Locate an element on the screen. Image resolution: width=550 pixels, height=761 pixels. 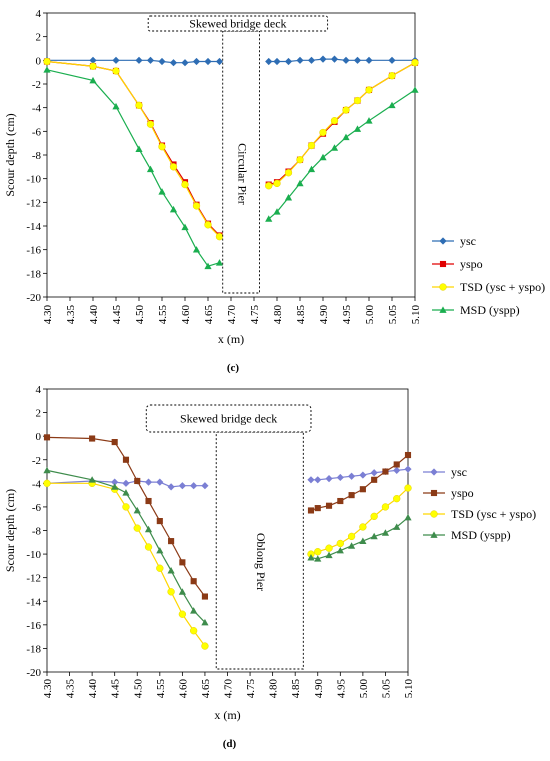
panel-label: (c) is located at coordinates (233, 368).